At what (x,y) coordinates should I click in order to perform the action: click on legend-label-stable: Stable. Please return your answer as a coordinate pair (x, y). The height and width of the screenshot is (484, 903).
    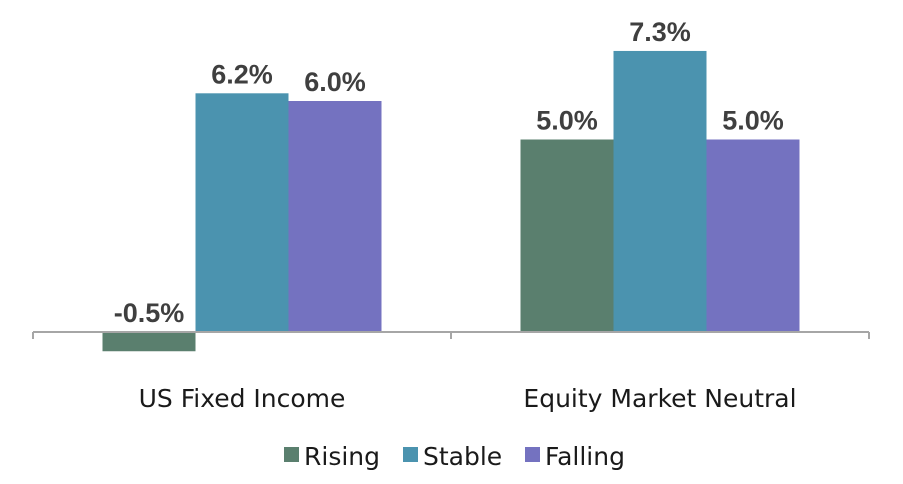
    Looking at the image, I should click on (462, 456).